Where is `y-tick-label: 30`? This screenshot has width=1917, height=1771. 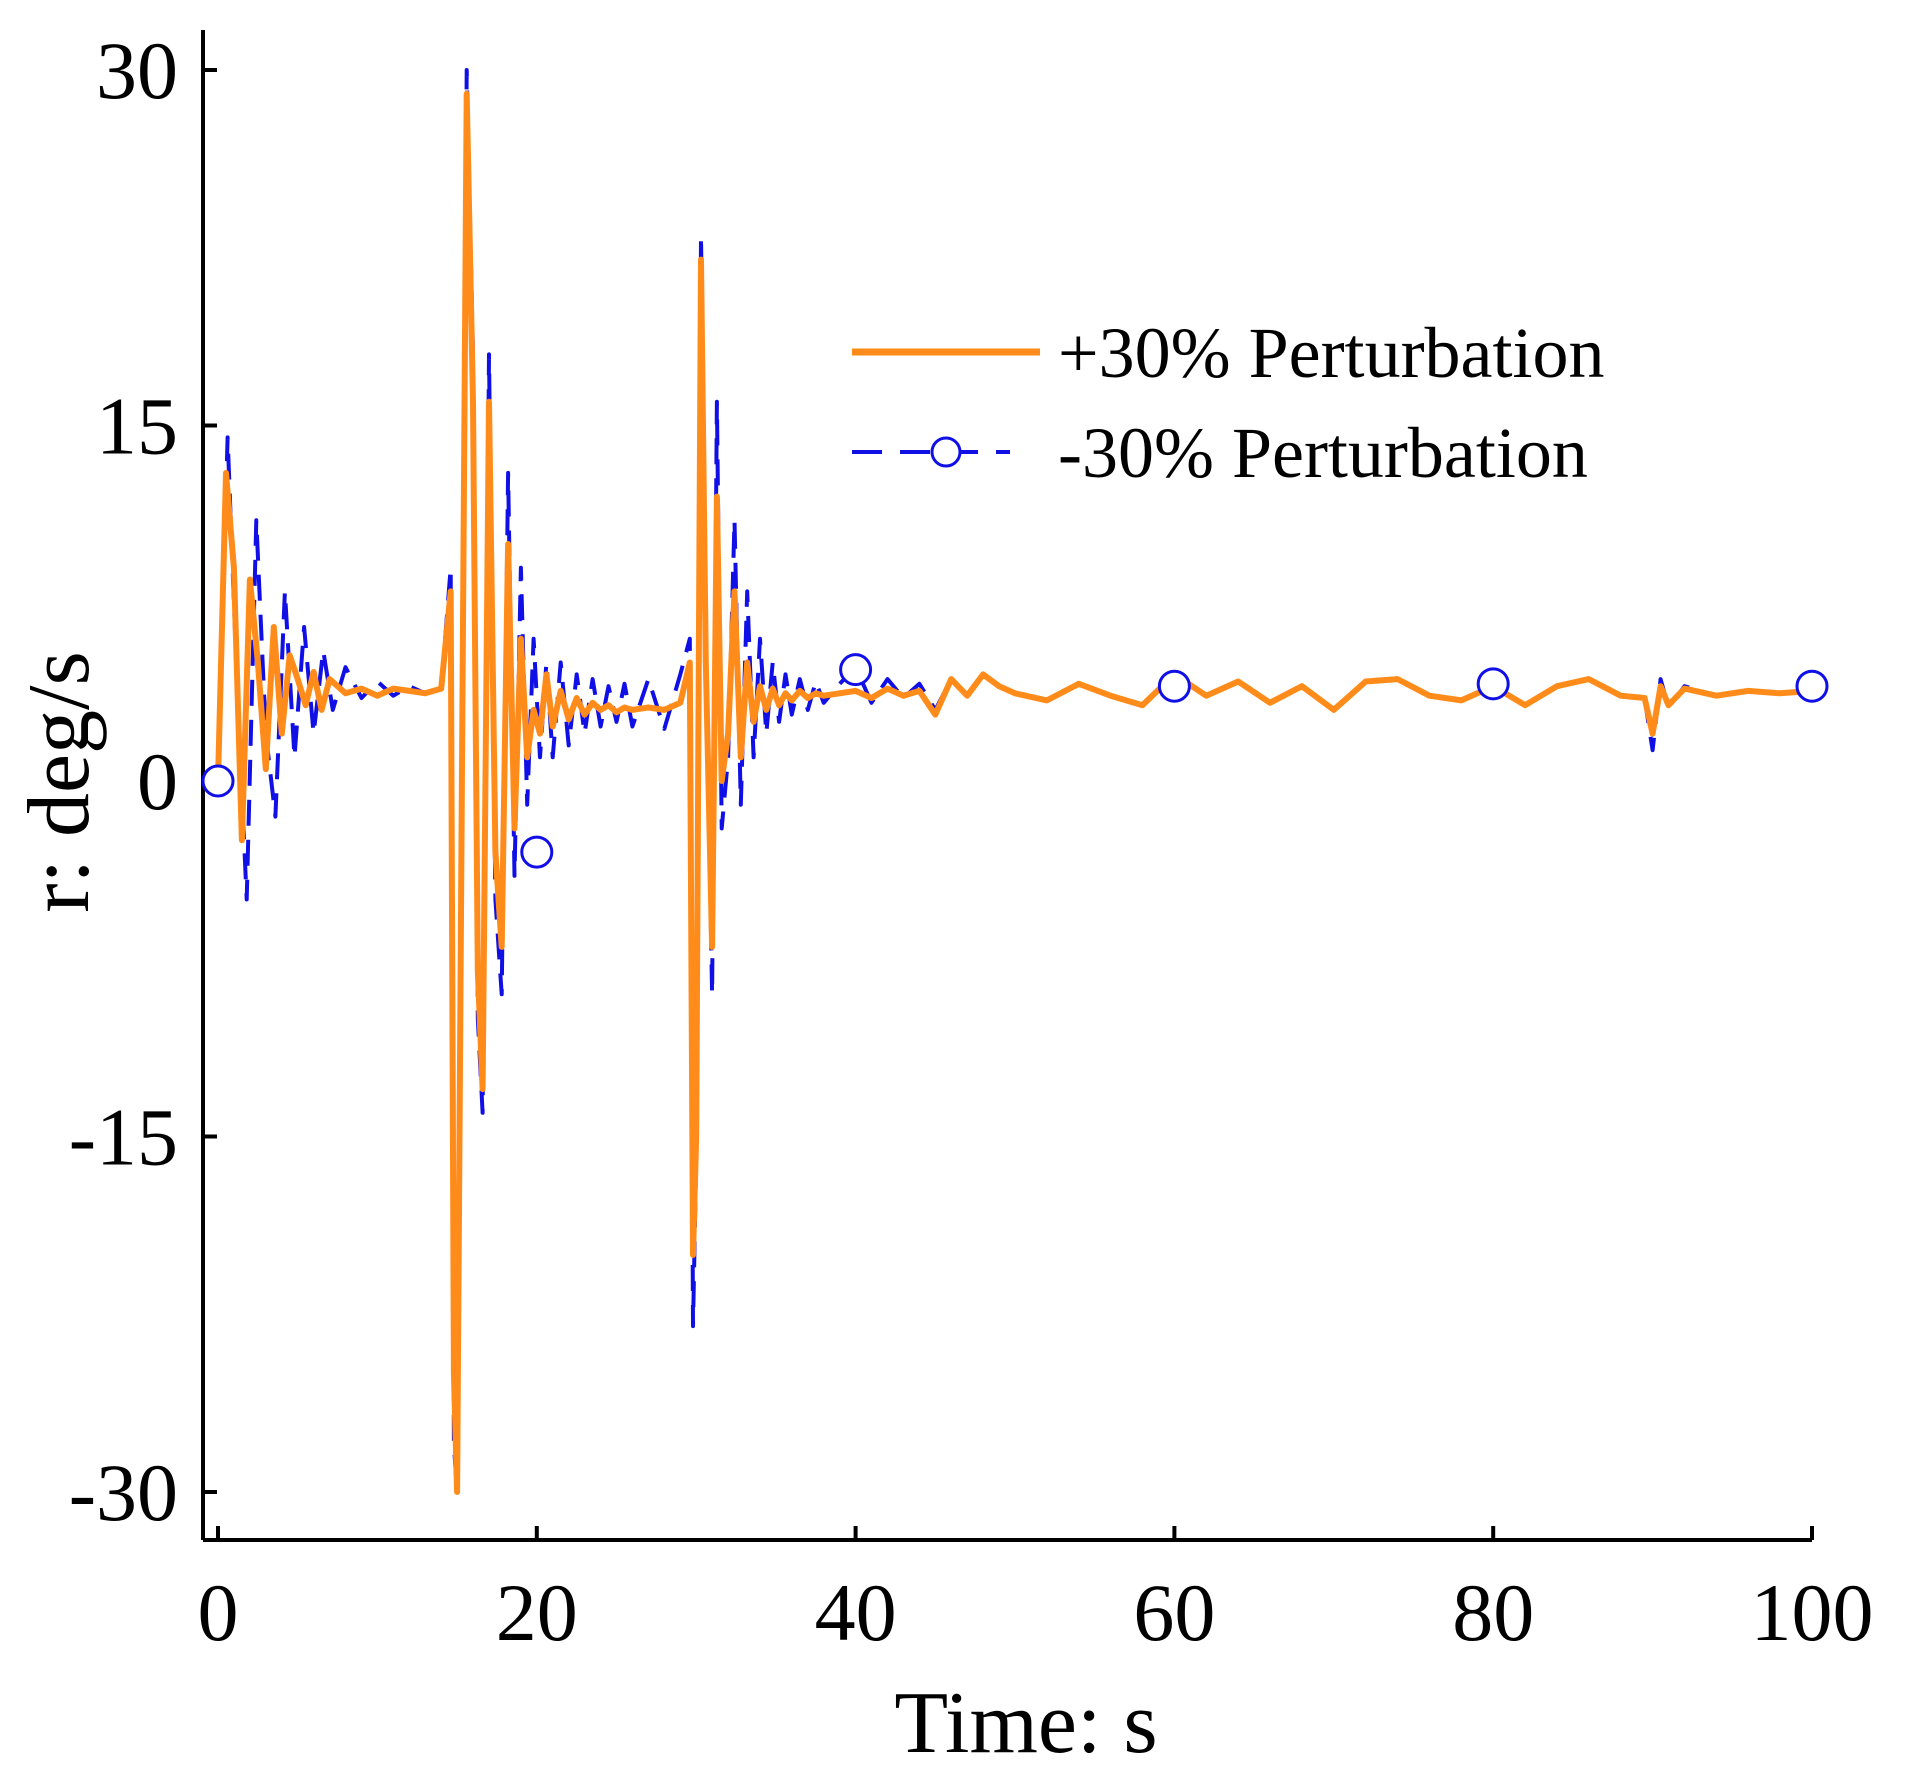
y-tick-label: 30 is located at coordinates (137, 70).